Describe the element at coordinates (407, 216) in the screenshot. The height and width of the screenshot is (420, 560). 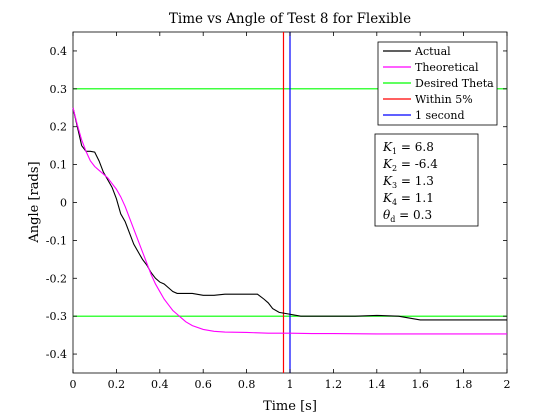
I see `gain-annotation-line: θd = 0.3` at that location.